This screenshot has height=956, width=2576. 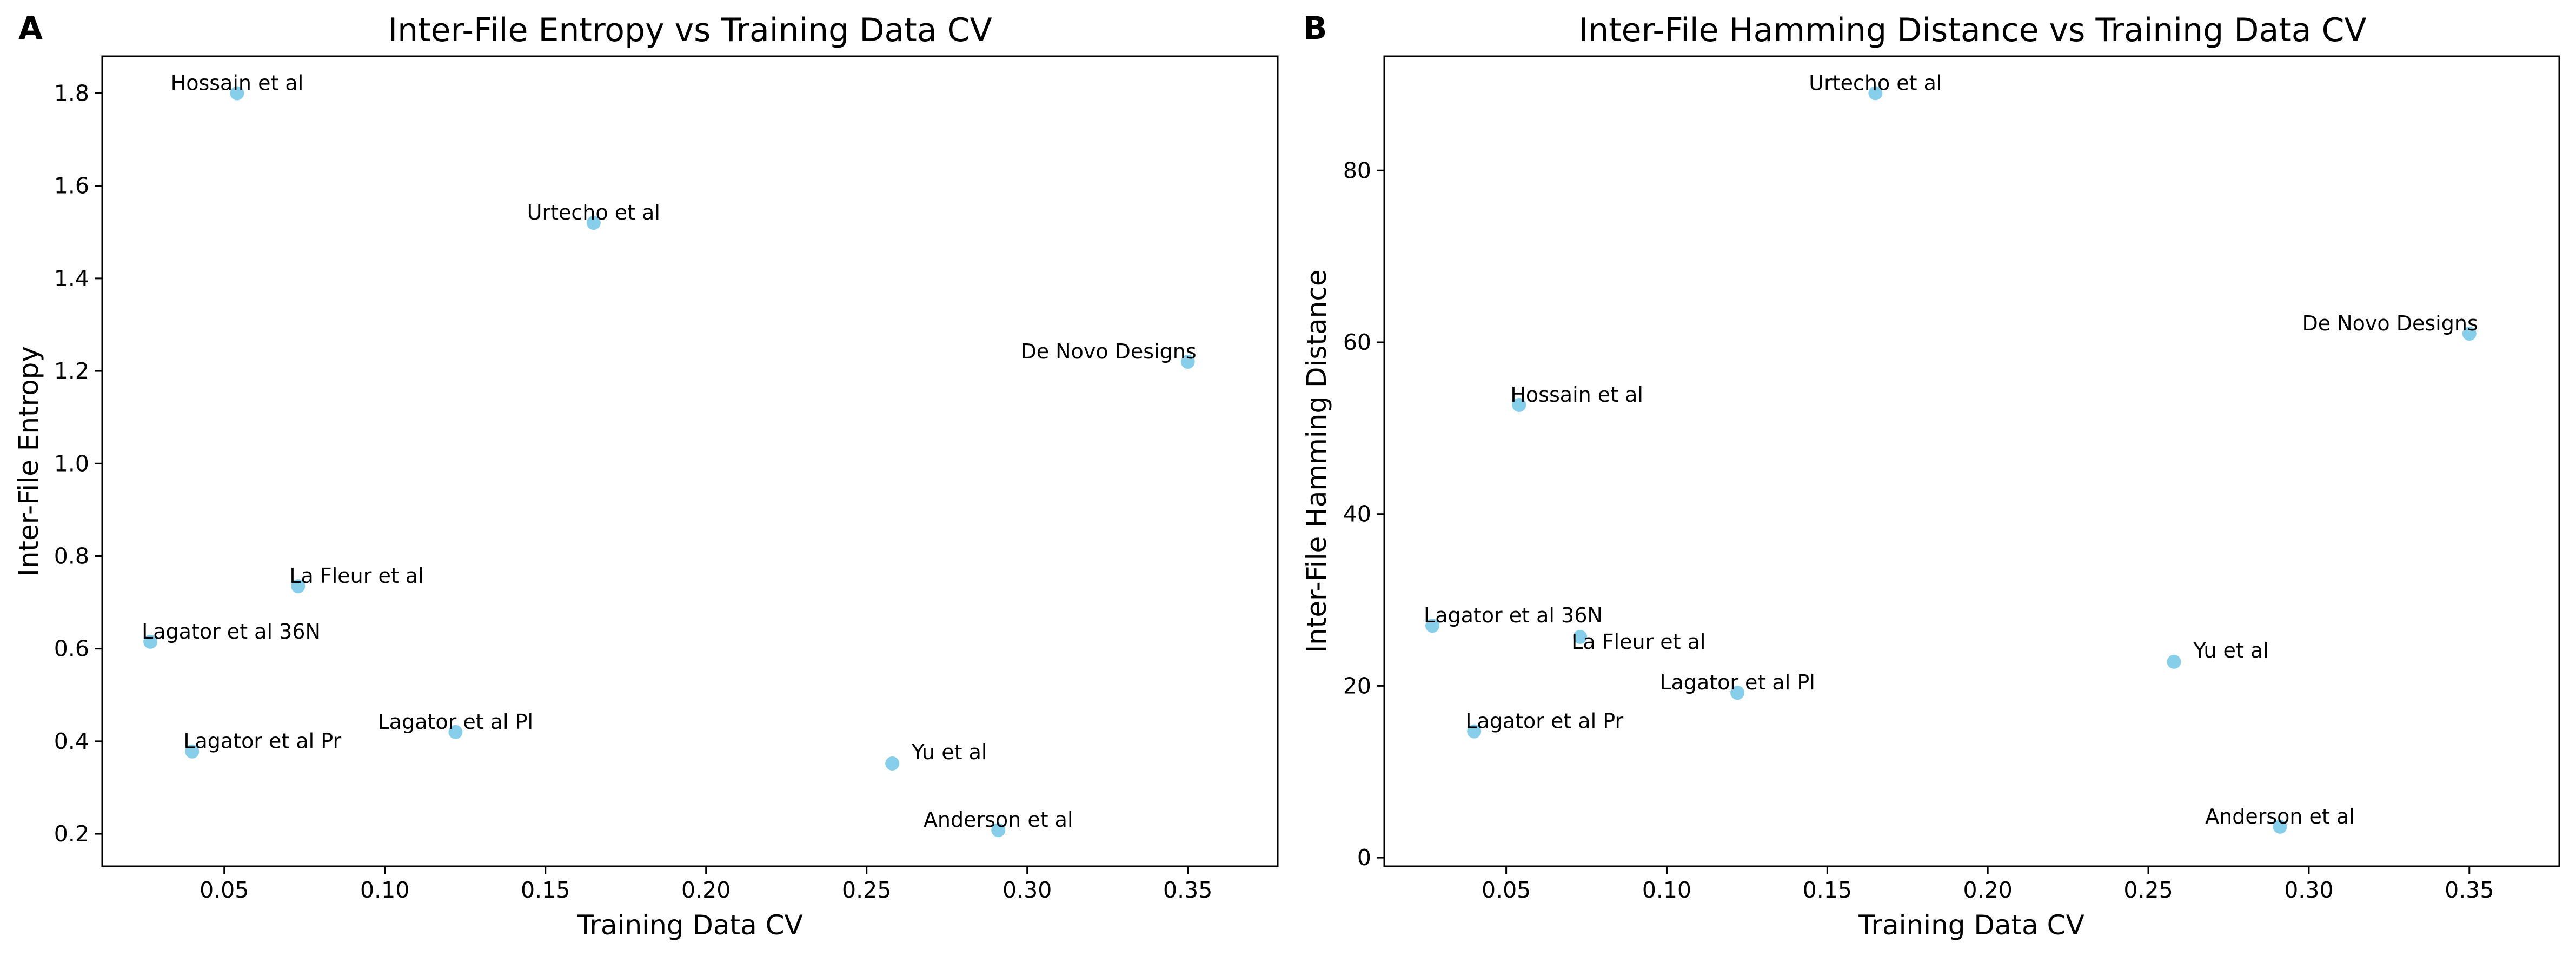 What do you see at coordinates (71, 556) in the screenshot?
I see `y-tick-label: 0.8` at bounding box center [71, 556].